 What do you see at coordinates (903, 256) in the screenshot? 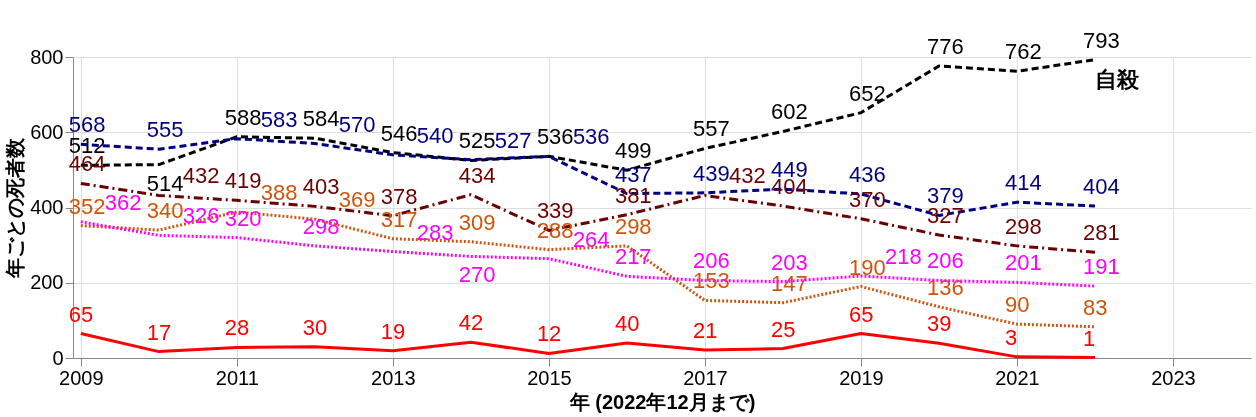
I see `data-label: 218` at bounding box center [903, 256].